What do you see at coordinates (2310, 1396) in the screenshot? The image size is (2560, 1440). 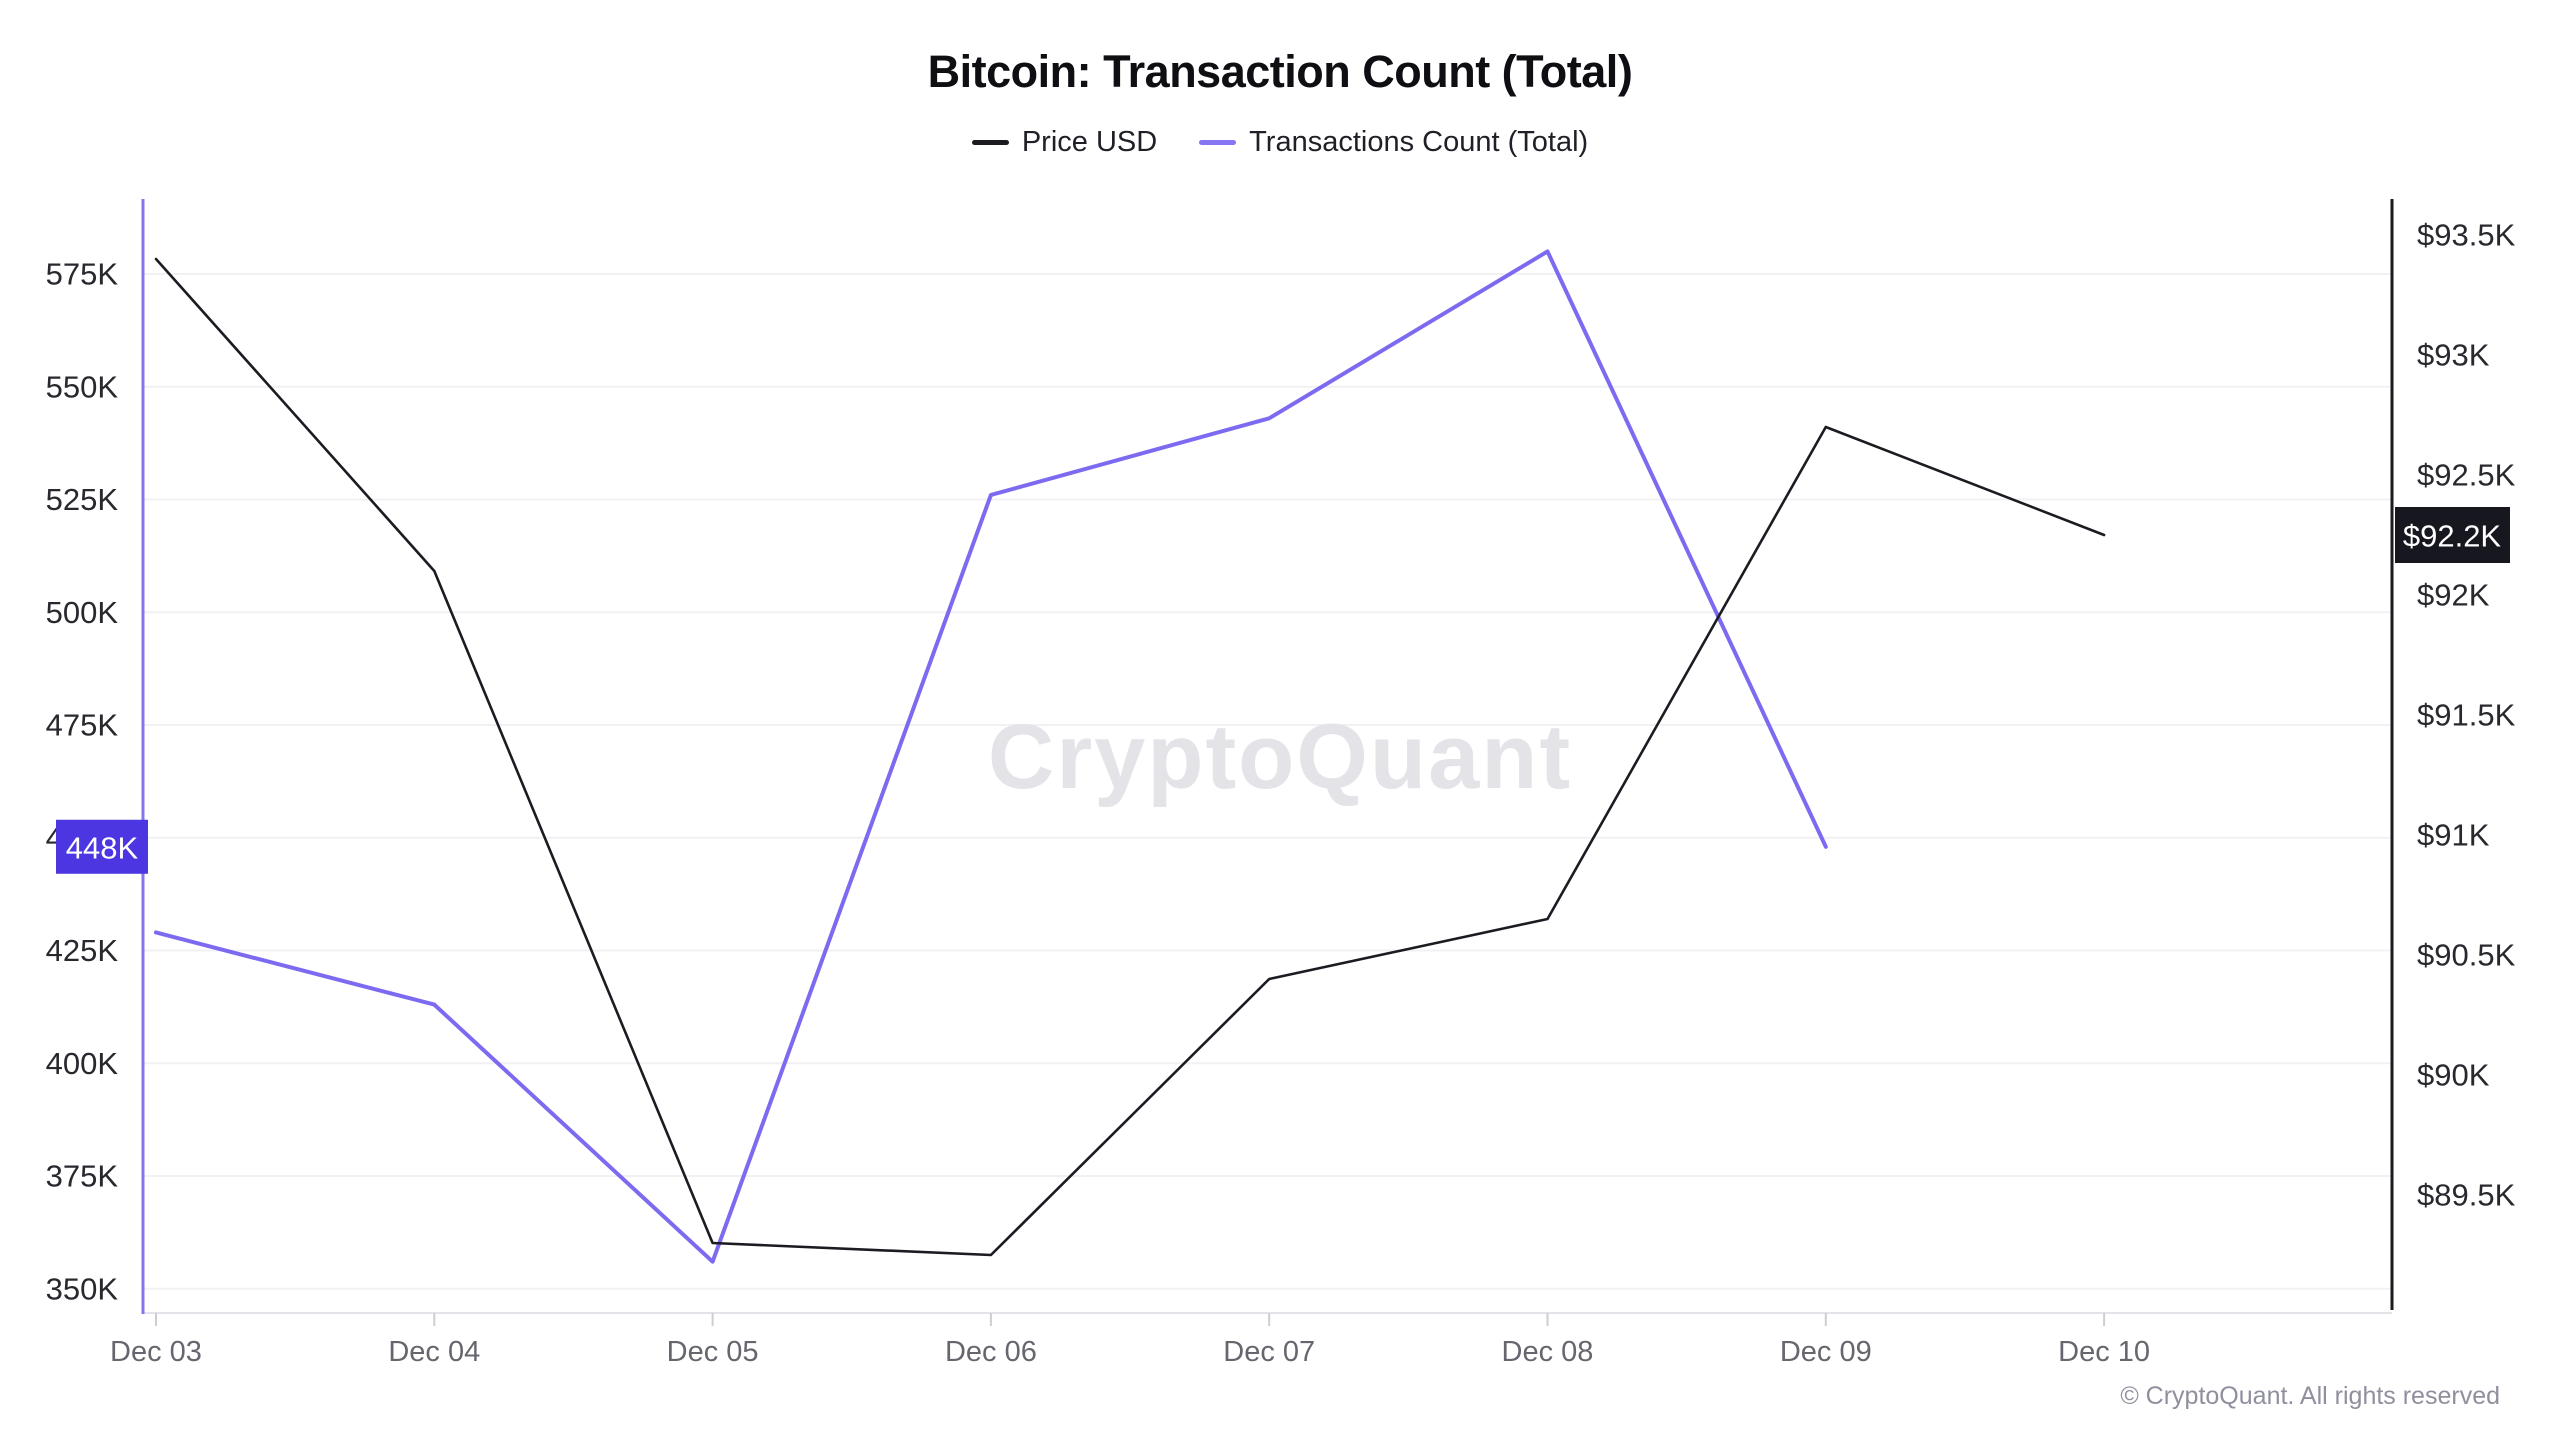 I see `copyright-notice: © CryptoQuant. All rights reserved` at bounding box center [2310, 1396].